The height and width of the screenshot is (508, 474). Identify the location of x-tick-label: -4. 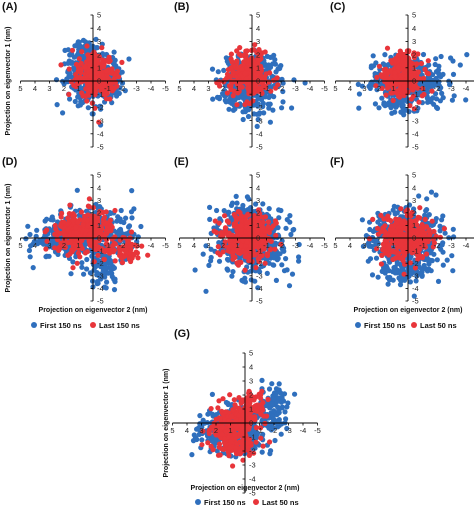
(310, 245).